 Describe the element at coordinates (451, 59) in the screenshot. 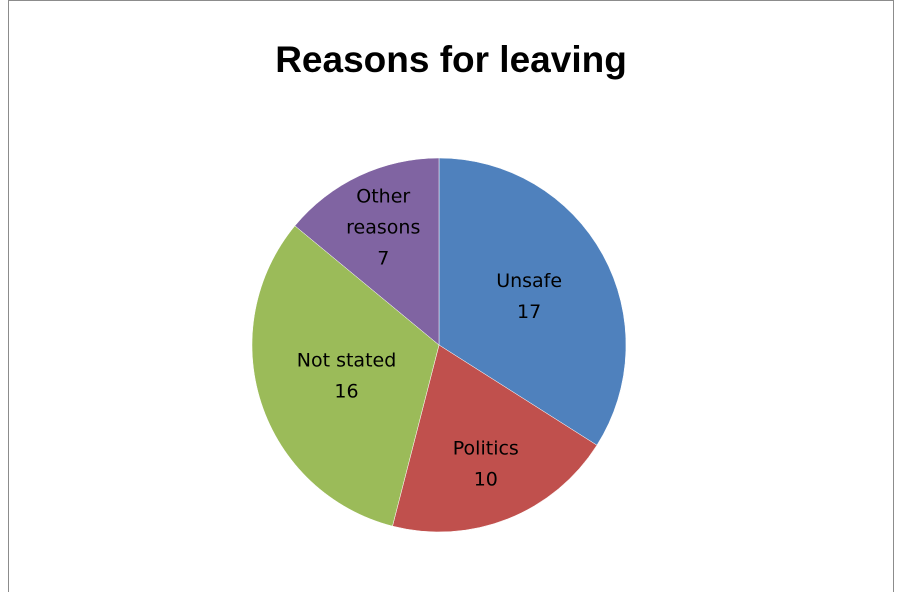

I see `chart-title: Reasons for leaving` at that location.